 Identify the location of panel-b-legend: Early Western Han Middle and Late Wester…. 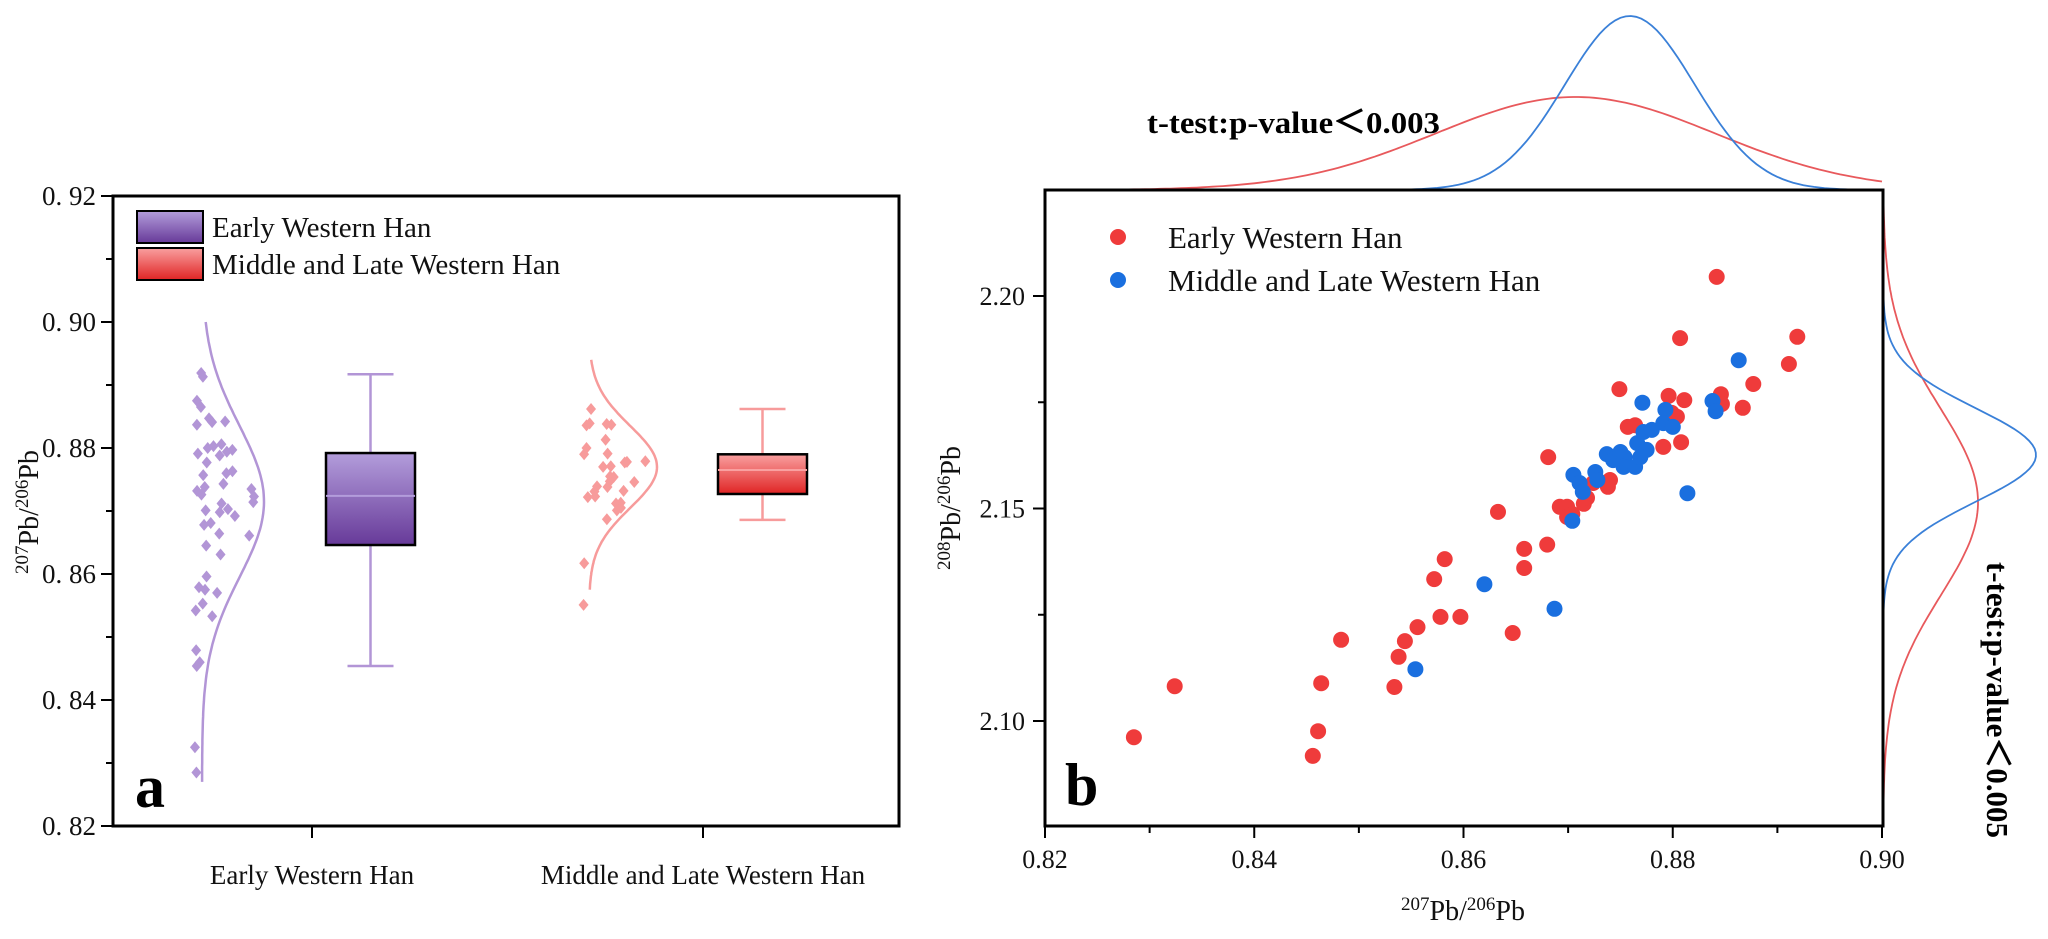
(1325, 259).